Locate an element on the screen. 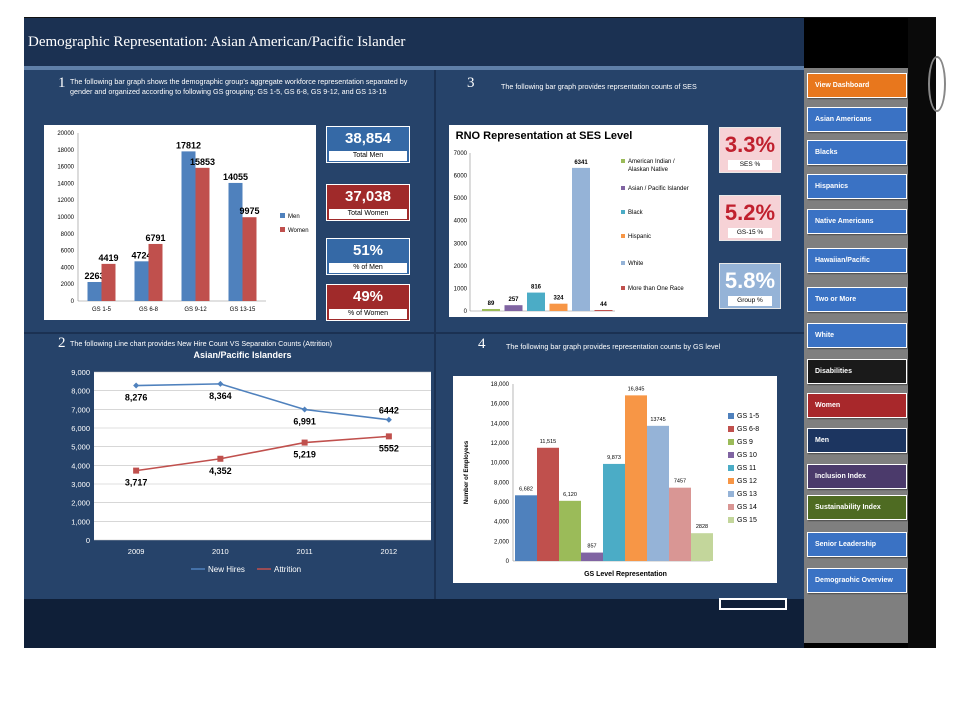 This screenshot has width=960, height=720. group-pct-value: 5.8% is located at coordinates (750, 280).